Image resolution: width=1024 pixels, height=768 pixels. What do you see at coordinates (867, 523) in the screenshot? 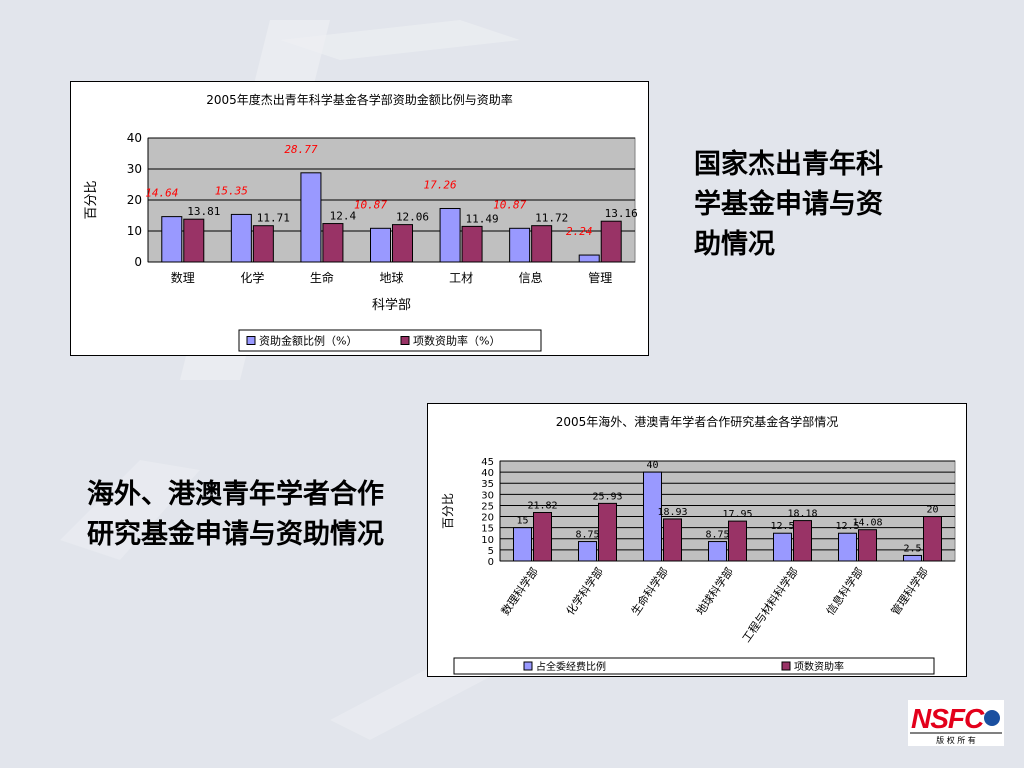
I see `data-label: 14.08` at bounding box center [867, 523].